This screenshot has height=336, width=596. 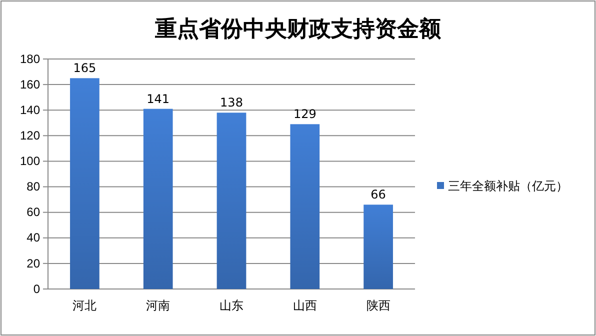 I want to click on y-tick-label: 180, so click(x=30, y=59).